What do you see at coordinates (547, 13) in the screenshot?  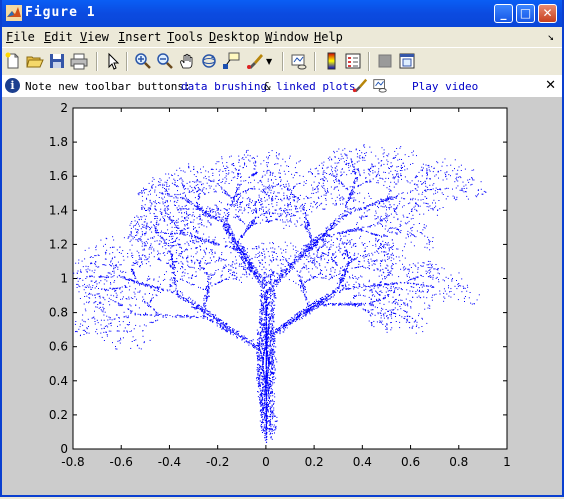 I see `close-button: ✕` at bounding box center [547, 13].